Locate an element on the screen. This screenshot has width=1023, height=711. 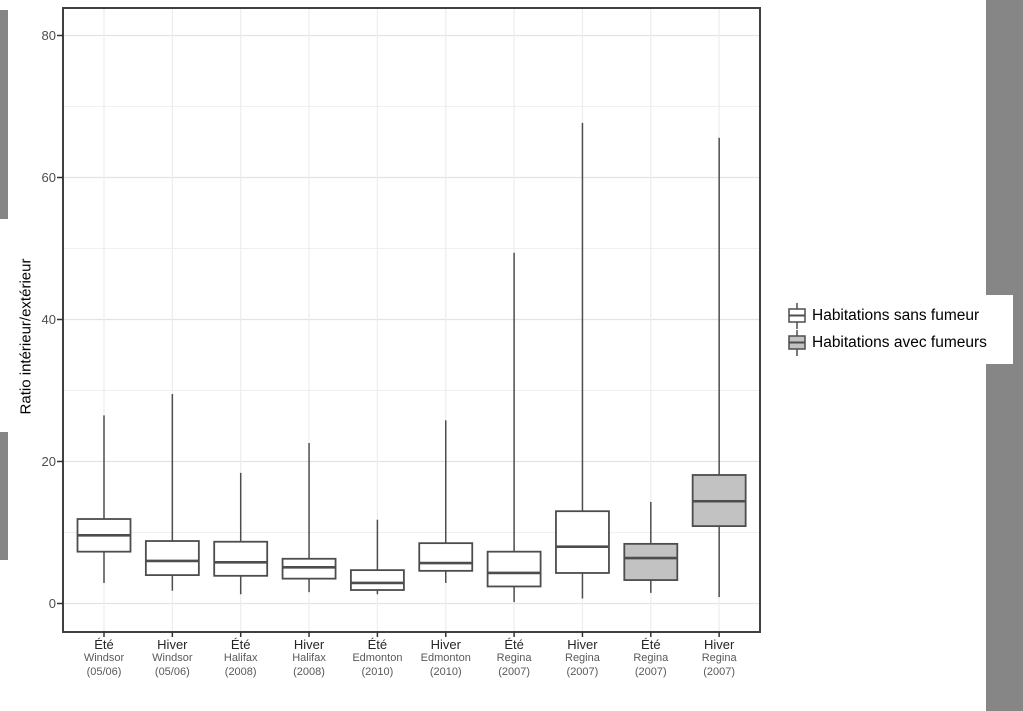
x-tick-label: Été Windsor (05/06) is located at coordinates (104, 658).